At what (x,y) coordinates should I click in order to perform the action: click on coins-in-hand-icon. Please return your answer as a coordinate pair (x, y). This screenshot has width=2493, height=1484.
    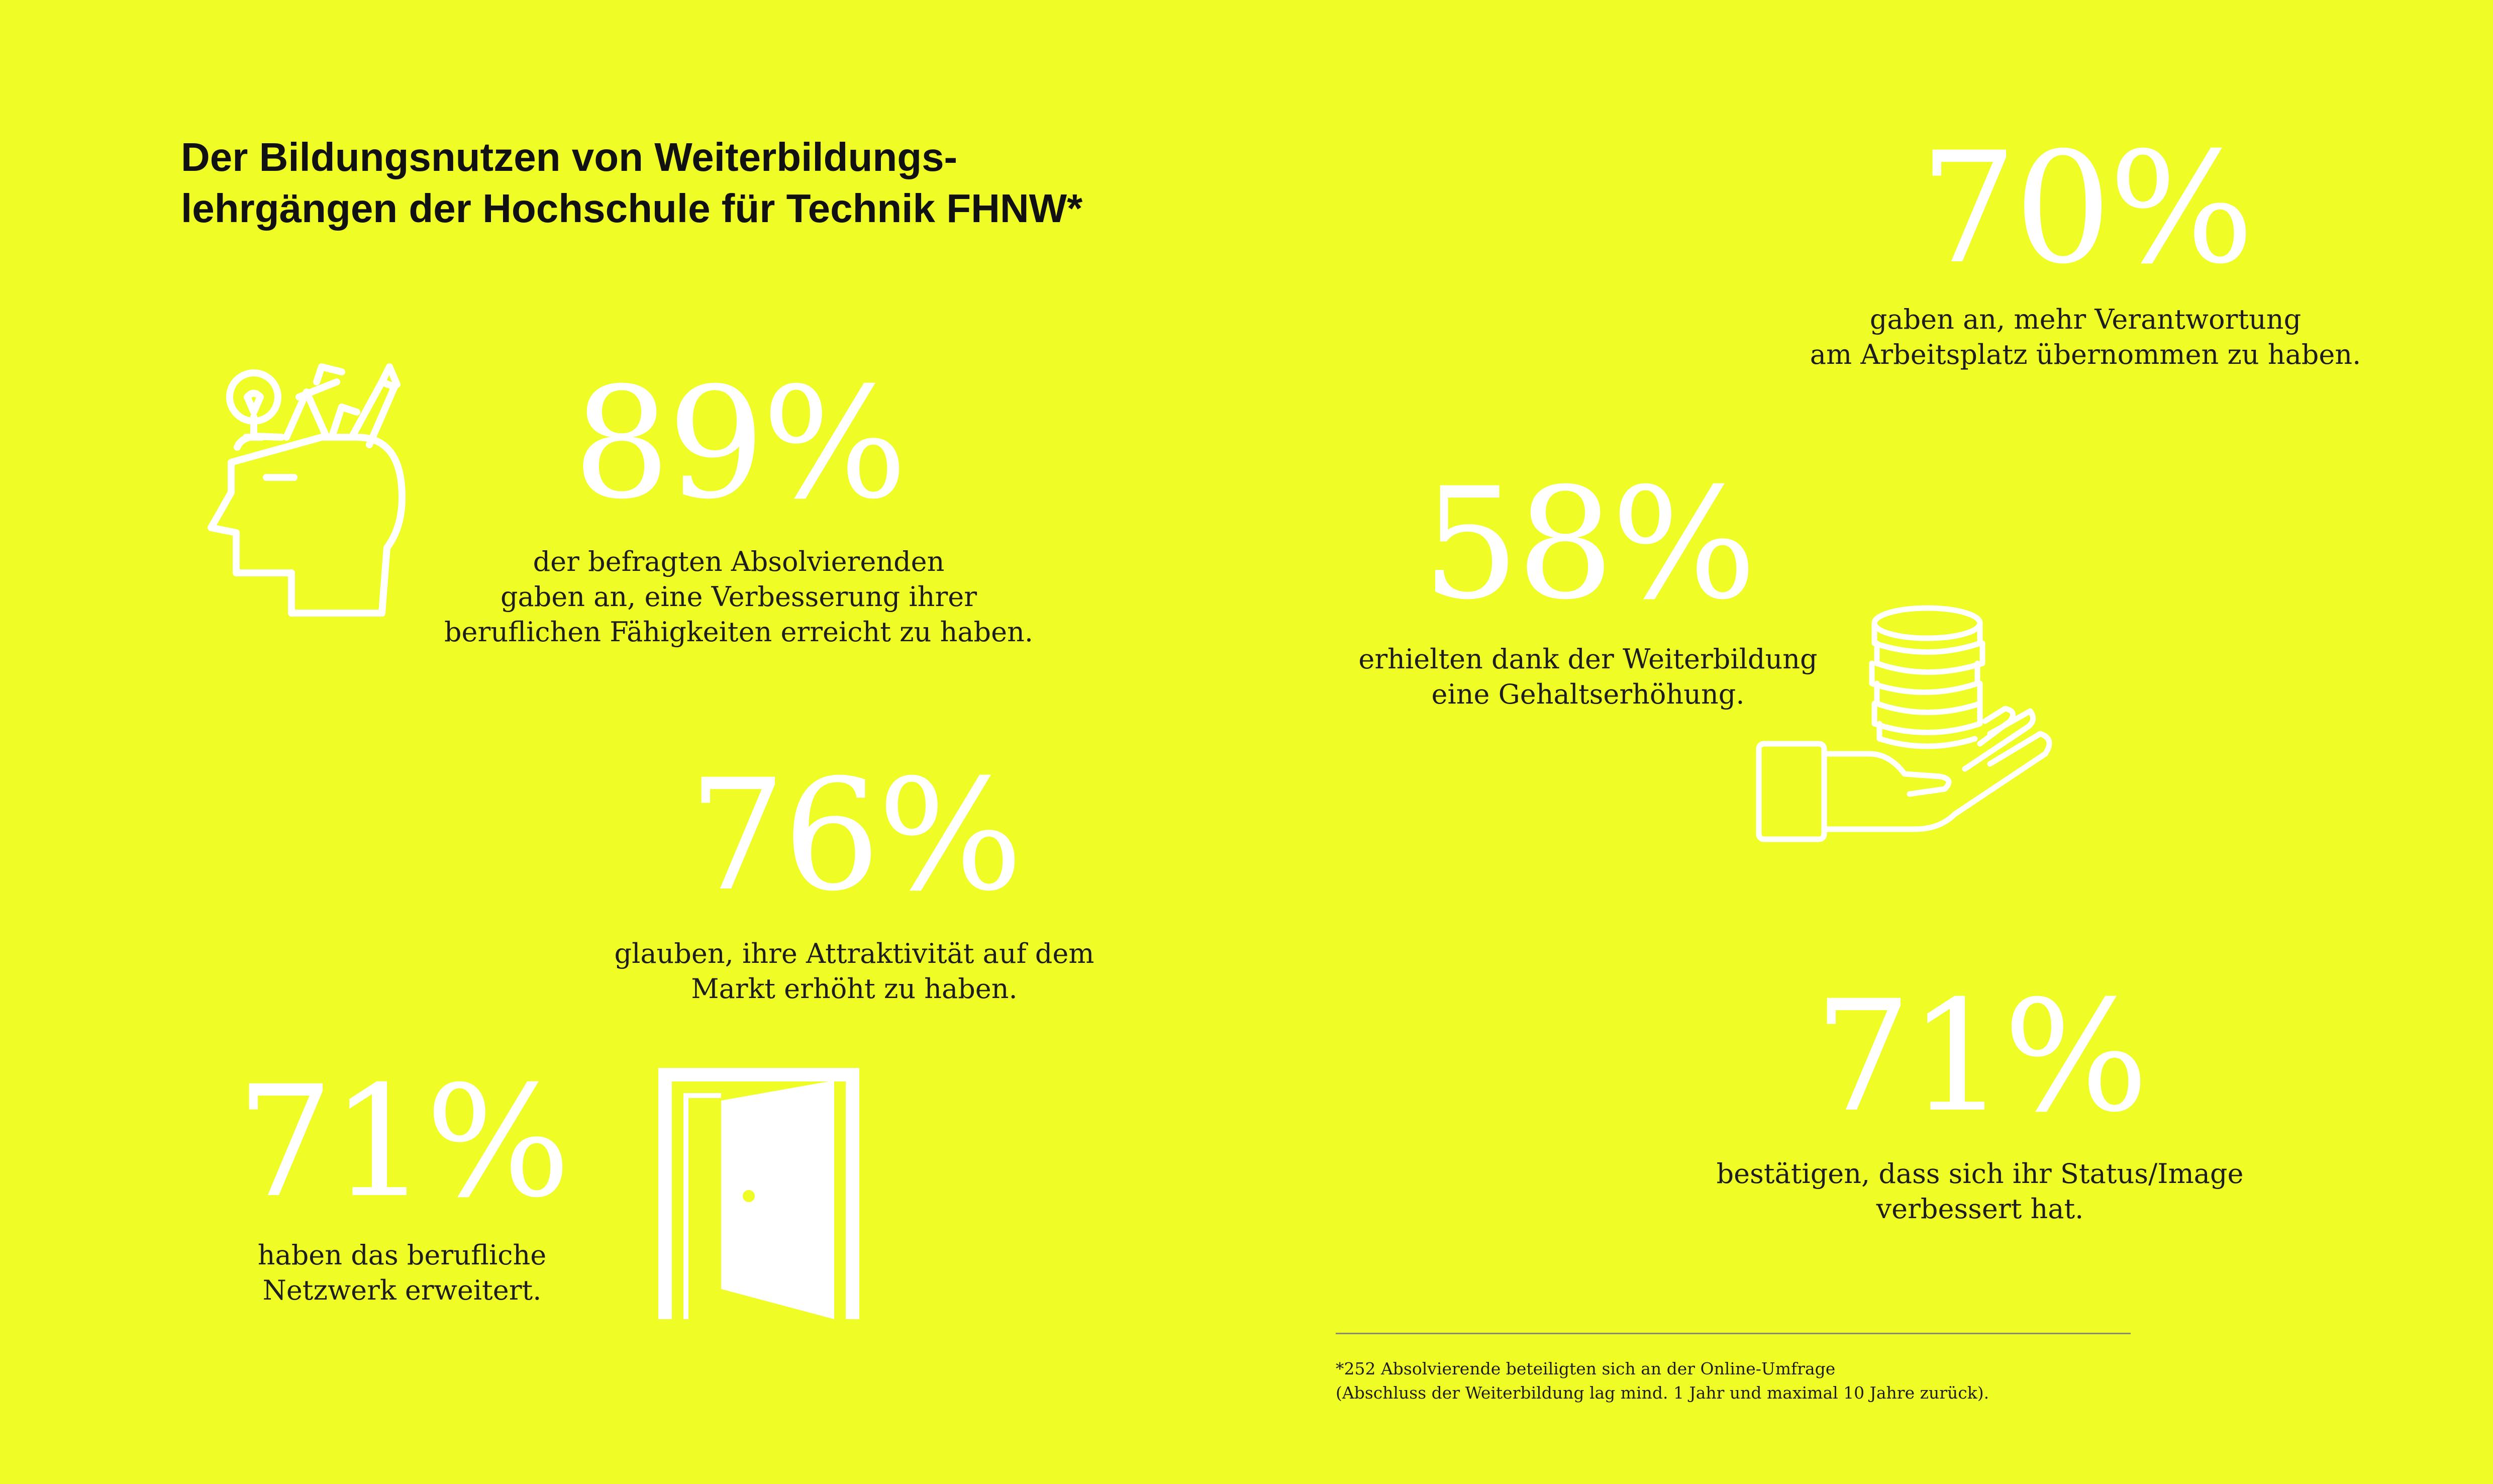
    Looking at the image, I should click on (1904, 726).